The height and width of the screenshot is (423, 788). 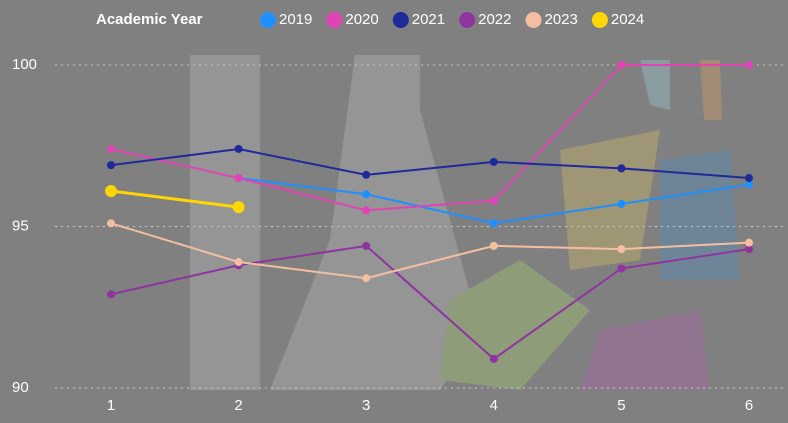 I want to click on x-tick-label: 2, so click(x=238, y=405).